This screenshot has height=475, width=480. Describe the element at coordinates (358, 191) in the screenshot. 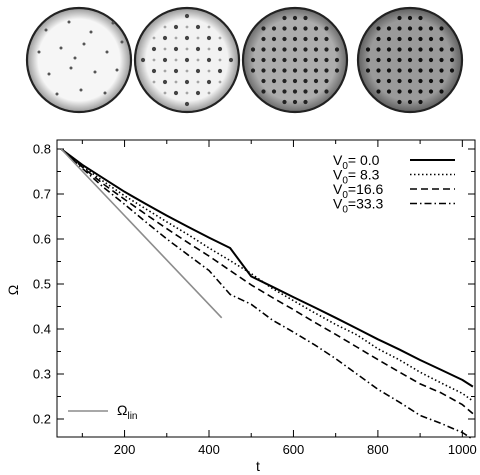

I see `legend-label-3: V0=16.6` at that location.